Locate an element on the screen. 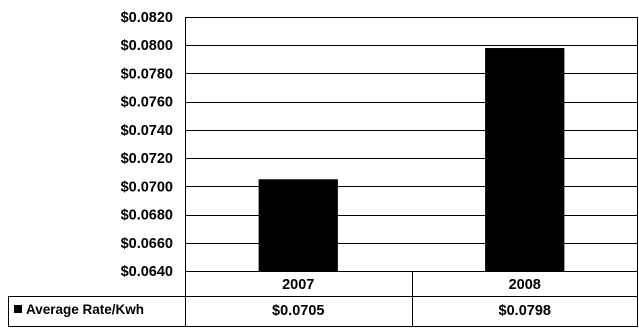  y-tick-label: $0.0780 is located at coordinates (147, 74).